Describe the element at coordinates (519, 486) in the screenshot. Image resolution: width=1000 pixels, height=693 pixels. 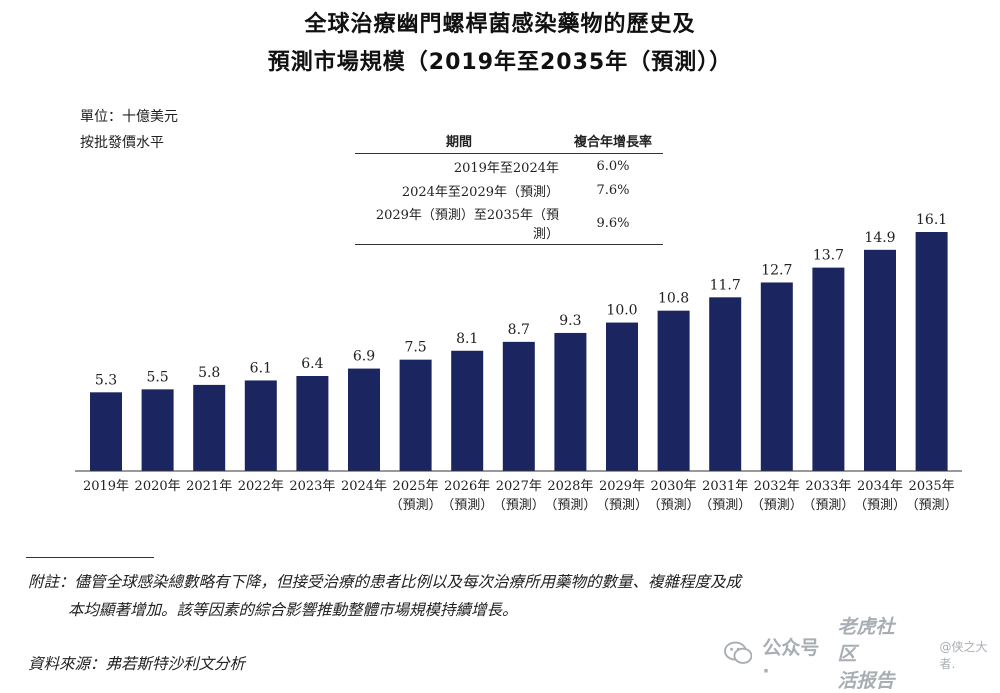
I see `x-tick-label: 2027年` at that location.